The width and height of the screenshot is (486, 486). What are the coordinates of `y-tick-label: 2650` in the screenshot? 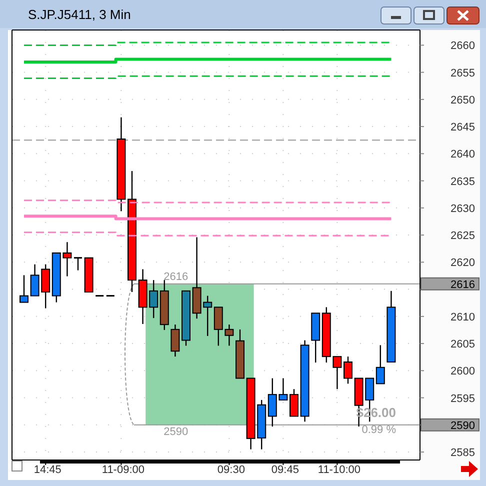 It's located at (462, 100).